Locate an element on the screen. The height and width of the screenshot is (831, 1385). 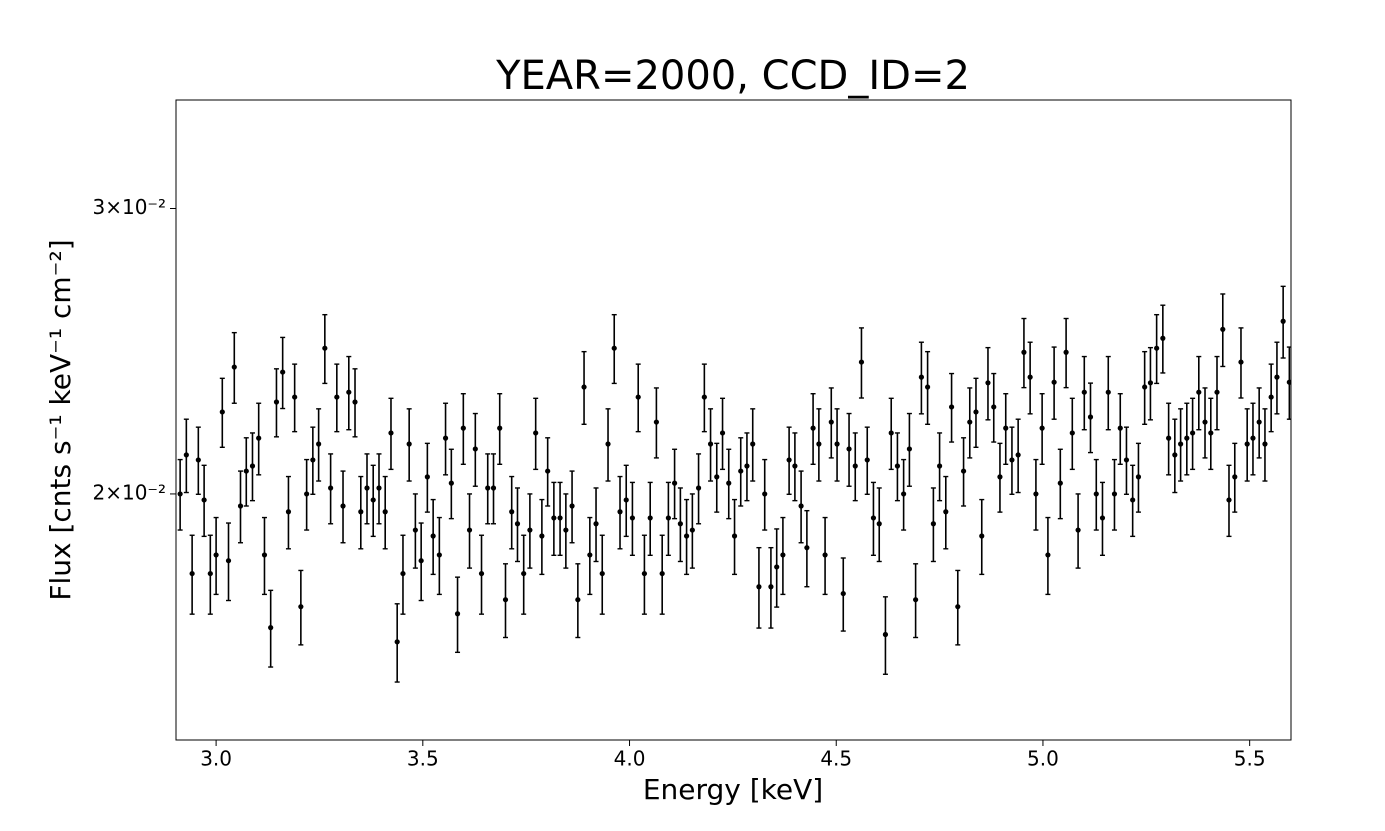
x-axis-label: Energy [keV] is located at coordinates (733, 789).